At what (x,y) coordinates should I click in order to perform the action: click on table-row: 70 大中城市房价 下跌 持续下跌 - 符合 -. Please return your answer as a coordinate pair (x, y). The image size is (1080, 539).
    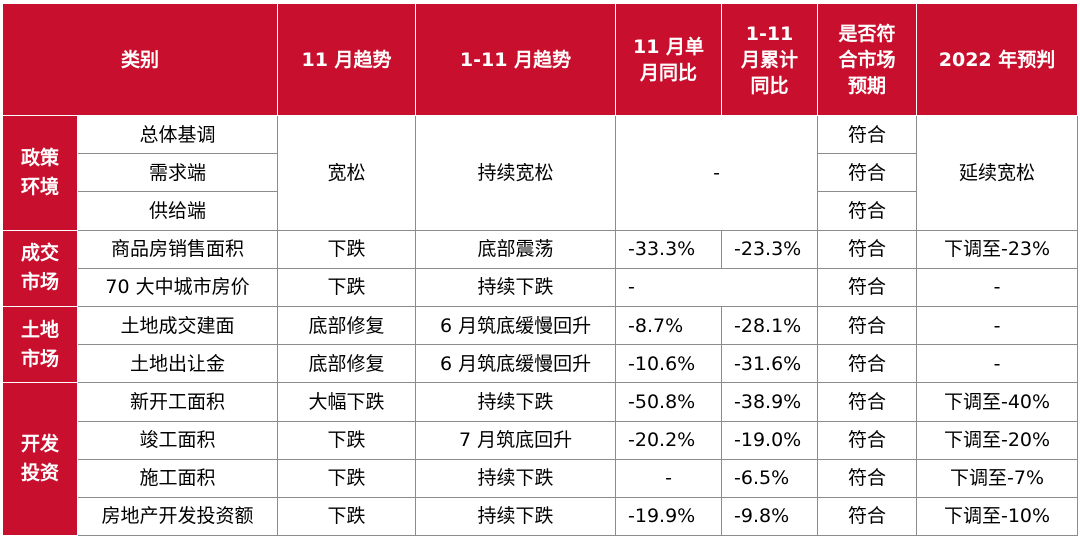
    Looking at the image, I should click on (541, 287).